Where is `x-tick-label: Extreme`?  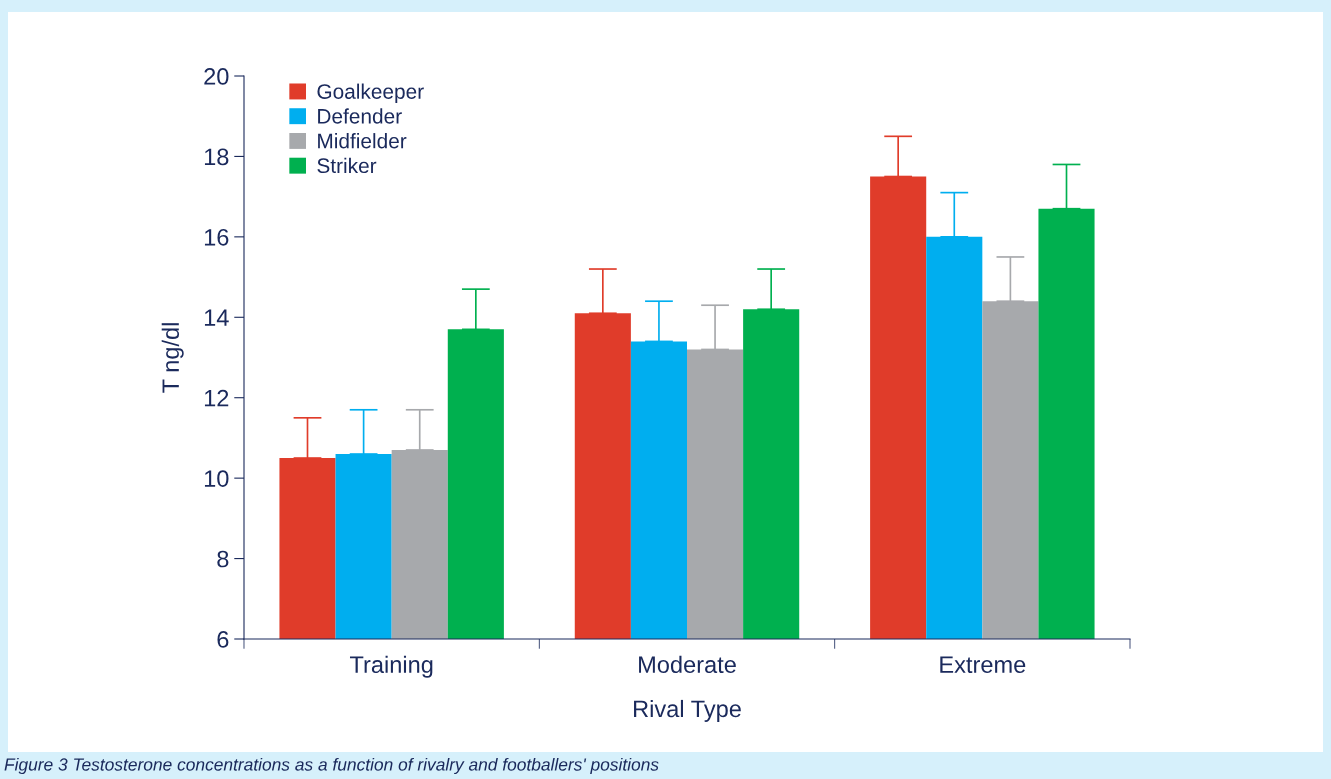
x-tick-label: Extreme is located at coordinates (983, 665).